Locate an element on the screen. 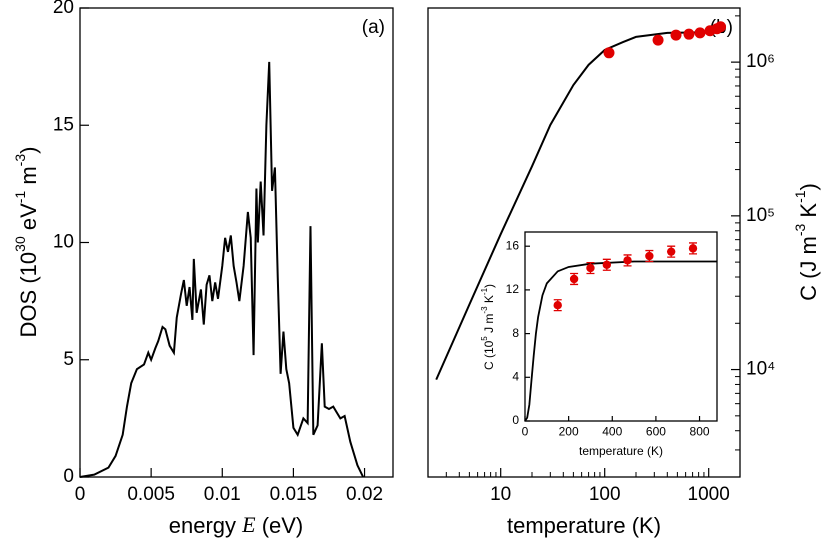 The width and height of the screenshot is (830, 545). x-tick-label: 200 is located at coordinates (569, 432).